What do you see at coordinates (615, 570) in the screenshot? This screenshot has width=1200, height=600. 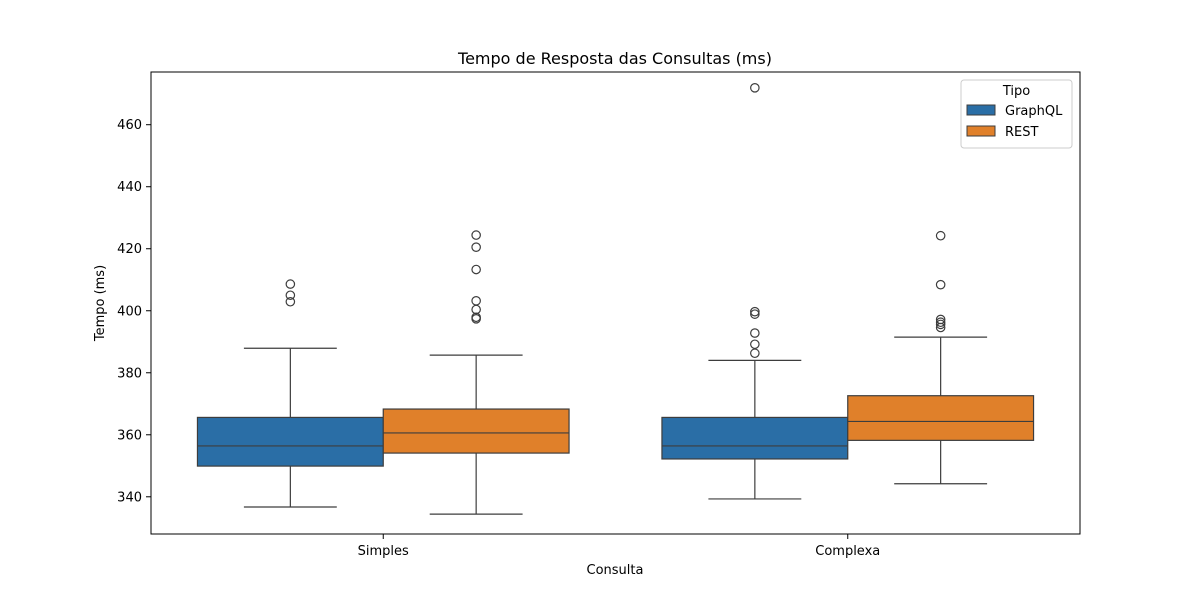 I see `x-axis-label: Consulta` at bounding box center [615, 570].